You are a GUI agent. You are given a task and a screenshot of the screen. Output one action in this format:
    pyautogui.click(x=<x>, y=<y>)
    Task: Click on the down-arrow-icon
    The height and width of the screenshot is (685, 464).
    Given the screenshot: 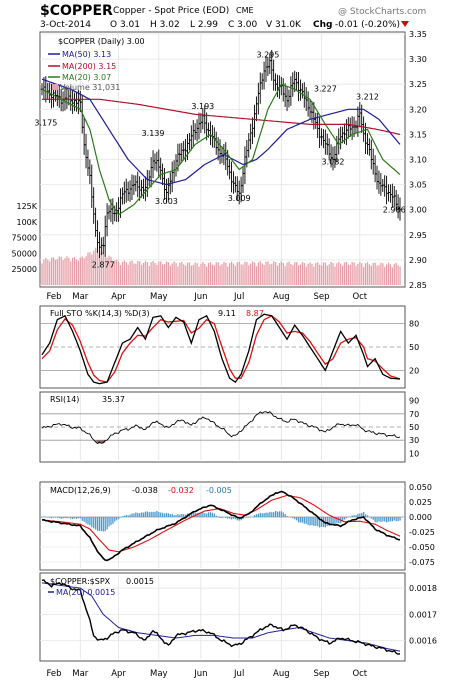 What is the action you would take?
    pyautogui.click(x=405, y=24)
    